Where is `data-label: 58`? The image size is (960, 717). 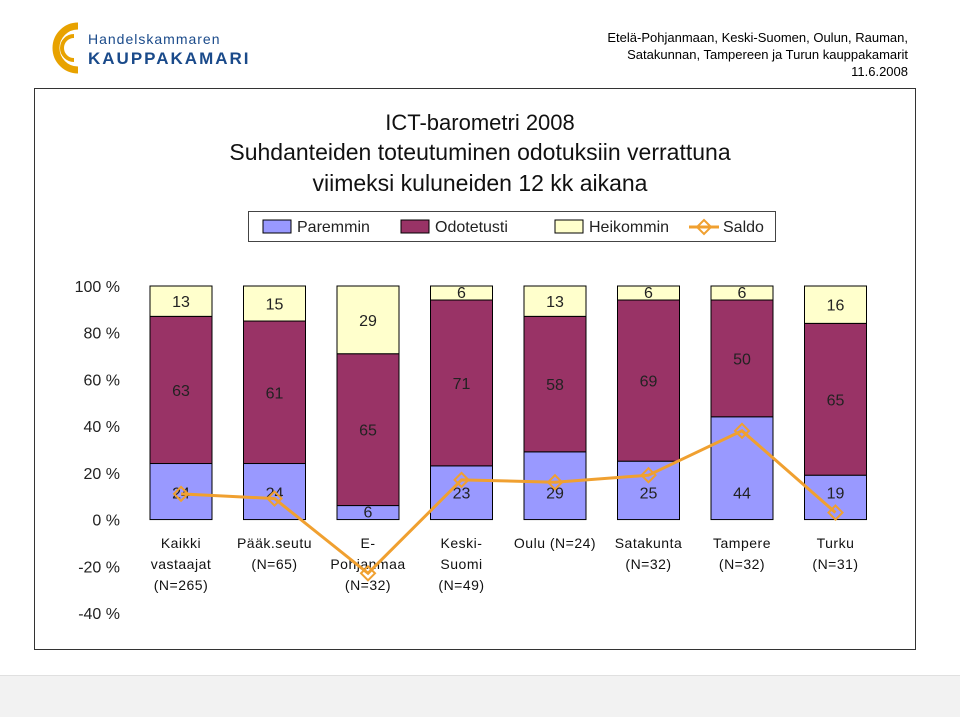
data-label: 58 is located at coordinates (555, 385).